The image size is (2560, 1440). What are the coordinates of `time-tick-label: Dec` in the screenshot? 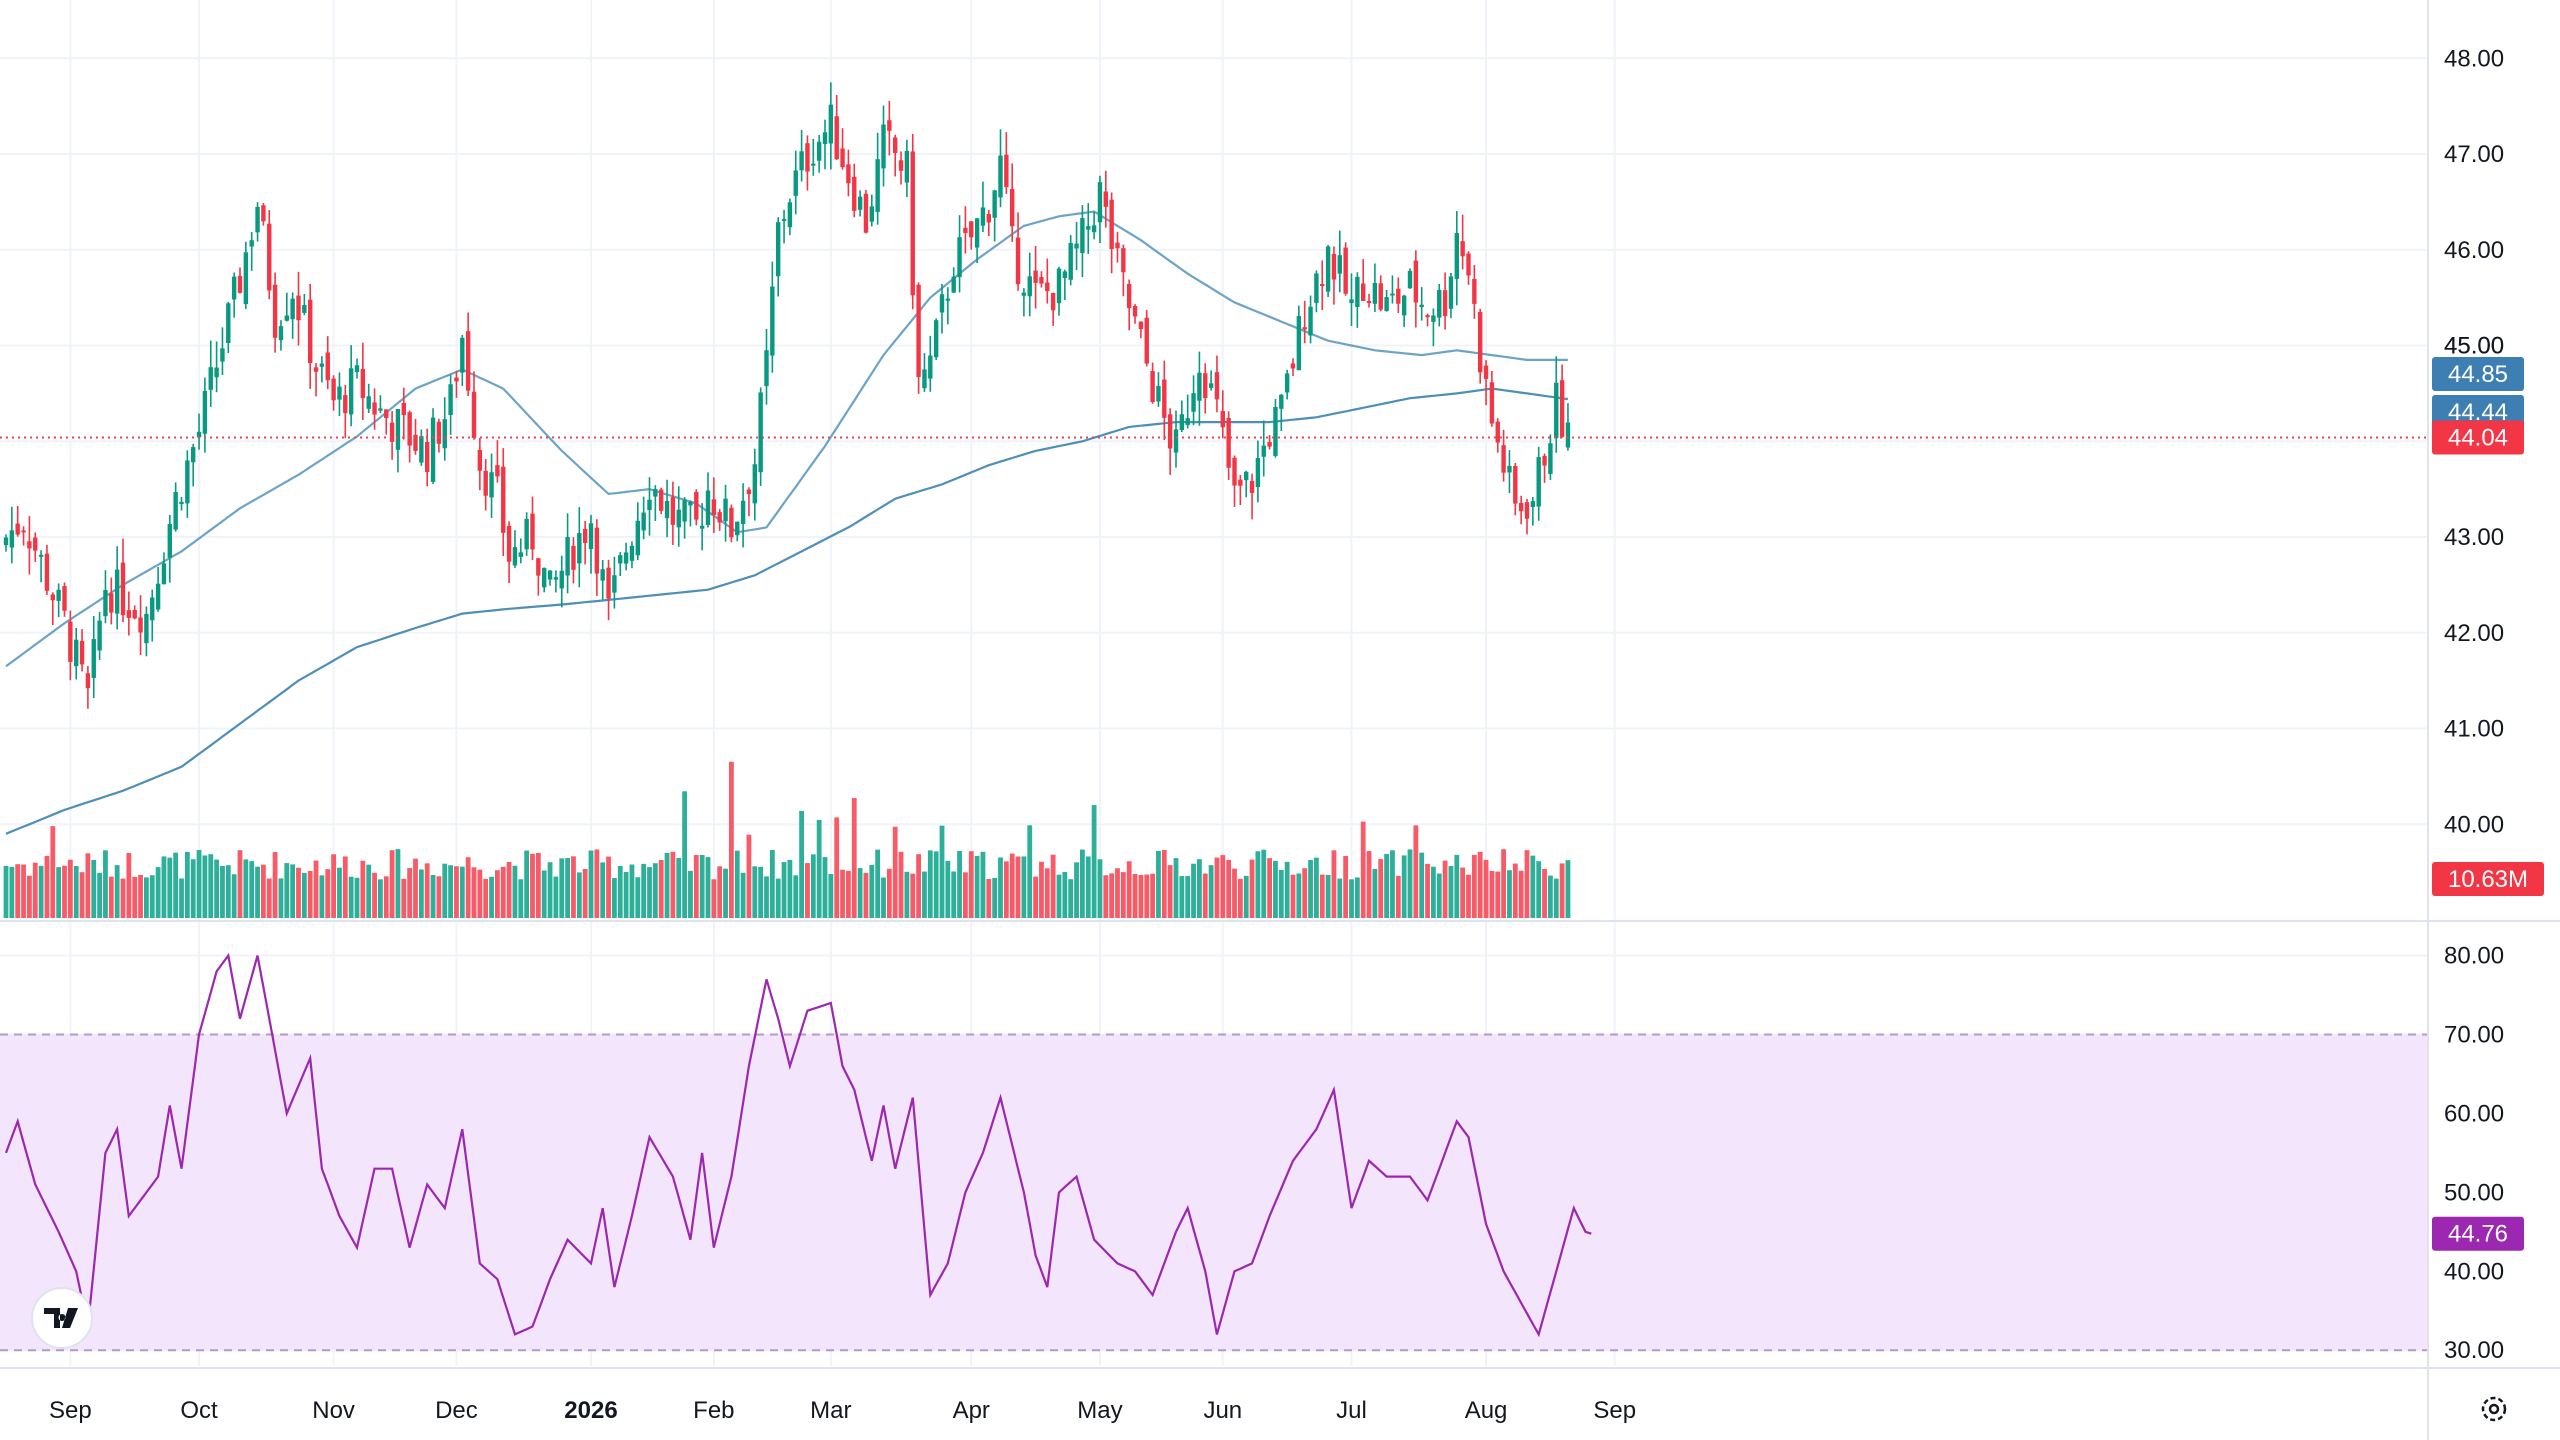 It's located at (456, 1410).